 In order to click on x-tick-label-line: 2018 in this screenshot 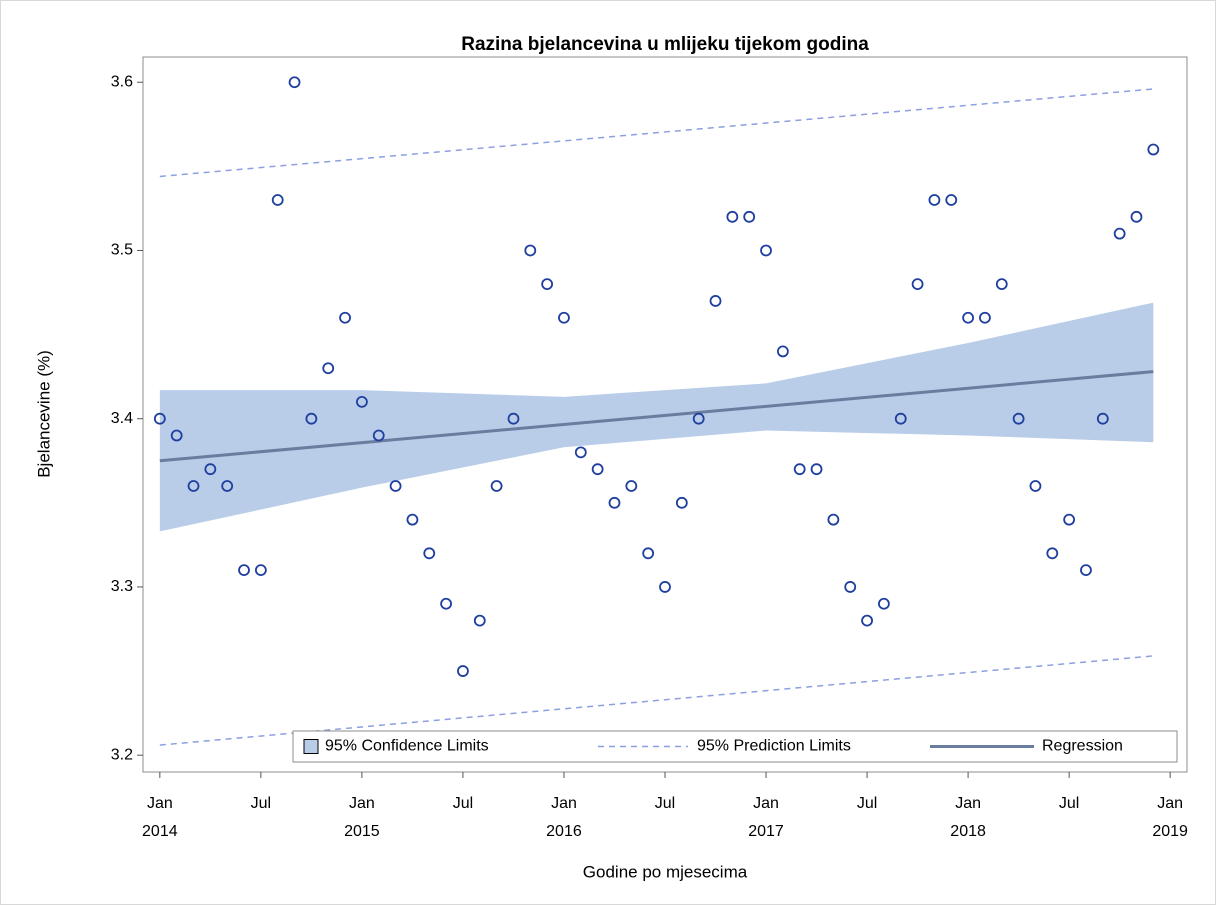, I will do `click(968, 831)`.